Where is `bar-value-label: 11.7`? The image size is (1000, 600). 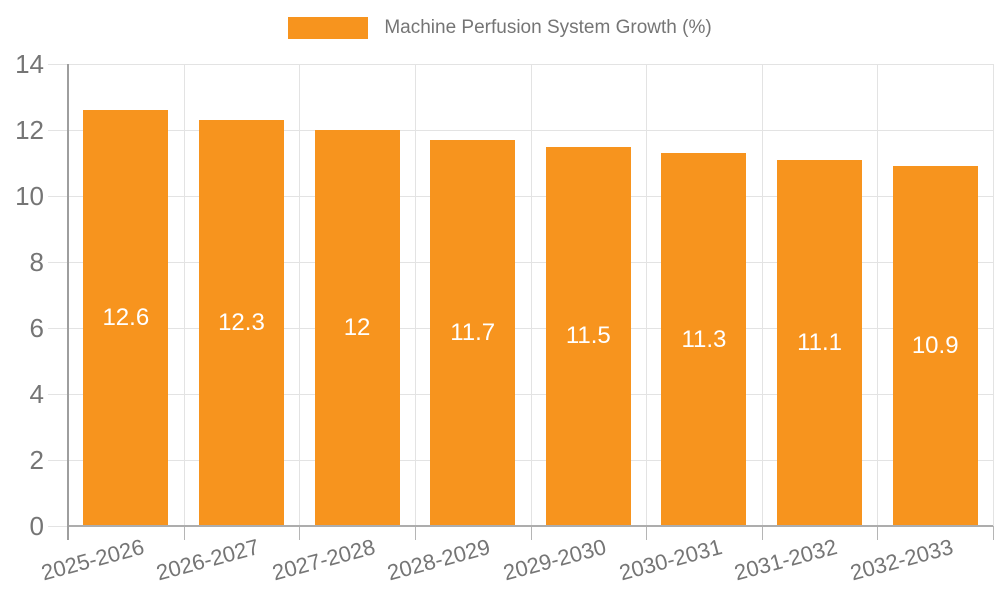
bar-value-label: 11.7 is located at coordinates (473, 332).